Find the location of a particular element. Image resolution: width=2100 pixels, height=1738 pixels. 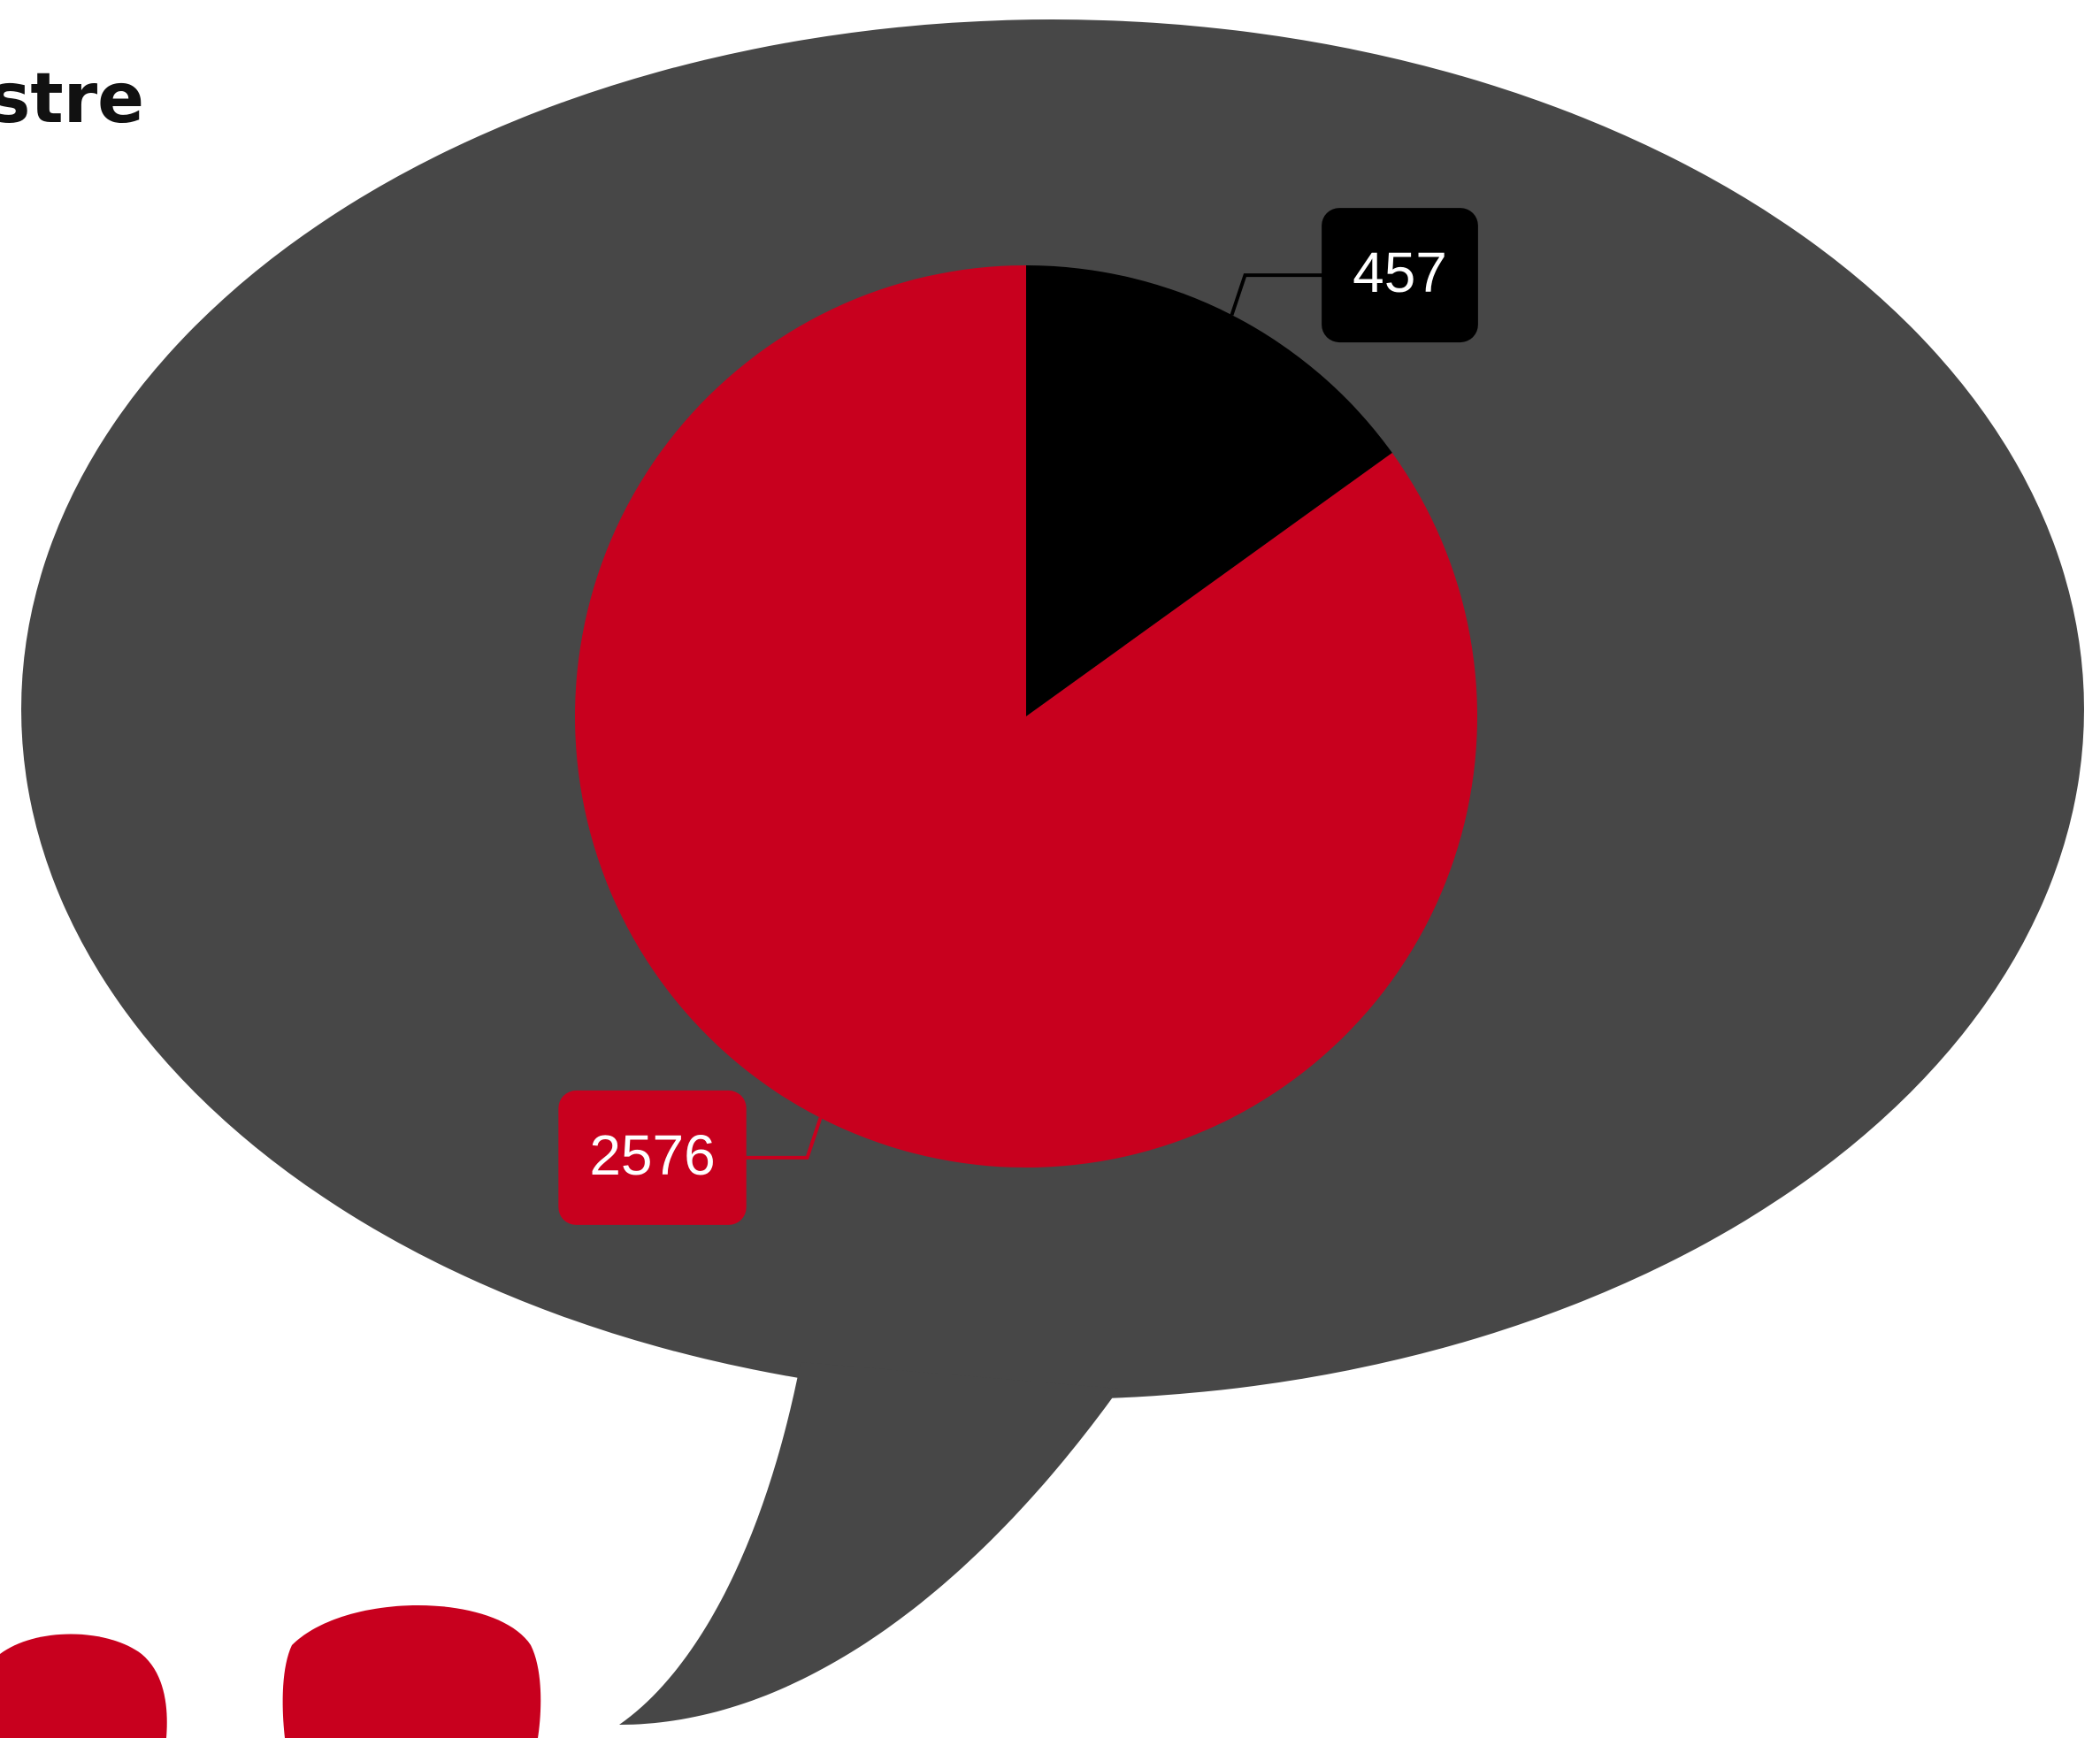

data-label: 2576 is located at coordinates (652, 1155).